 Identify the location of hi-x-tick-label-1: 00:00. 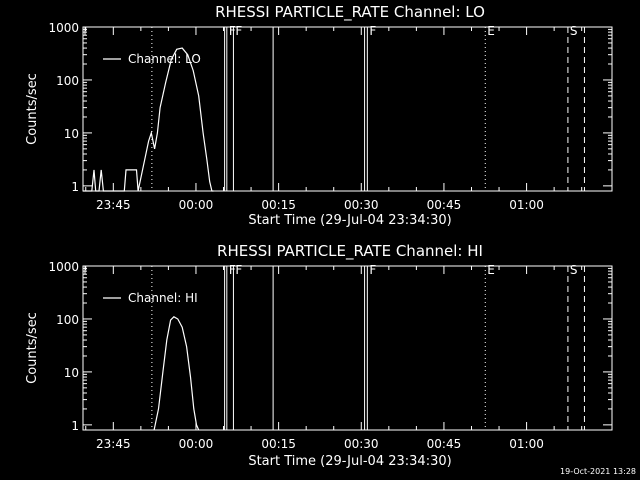
(196, 444).